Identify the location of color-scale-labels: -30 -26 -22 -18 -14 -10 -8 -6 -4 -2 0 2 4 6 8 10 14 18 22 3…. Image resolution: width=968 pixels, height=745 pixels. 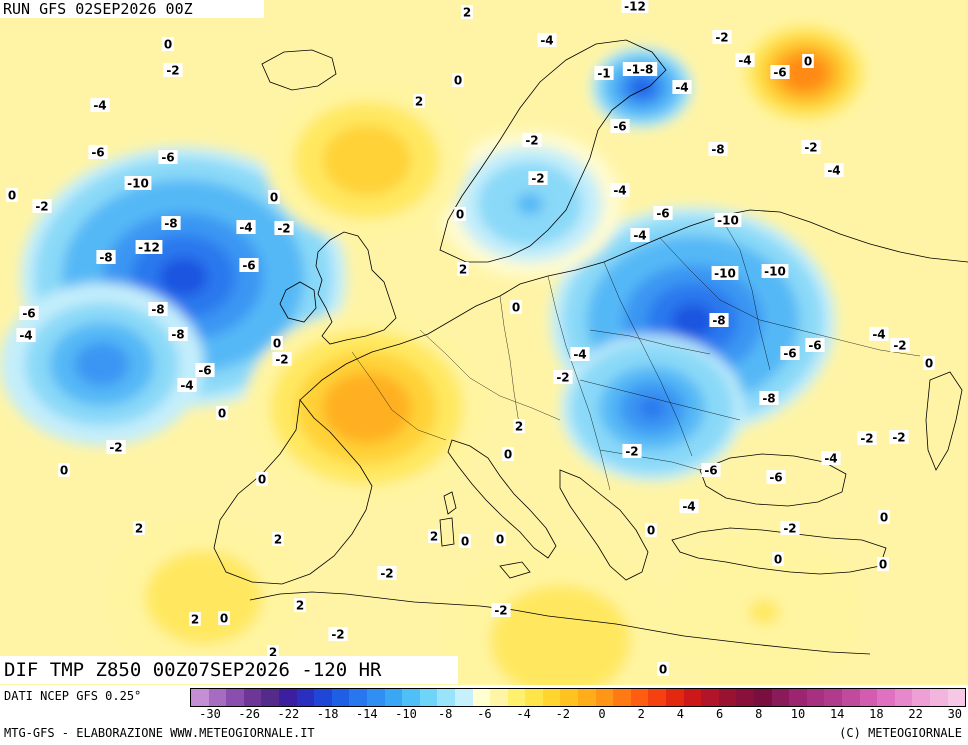
(577, 715).